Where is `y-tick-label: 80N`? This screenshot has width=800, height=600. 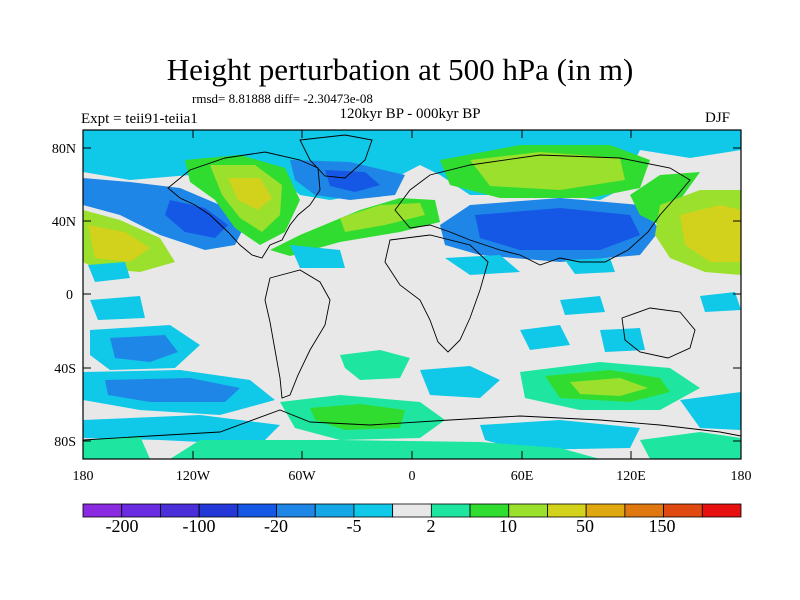 y-tick-label: 80N is located at coordinates (64, 149).